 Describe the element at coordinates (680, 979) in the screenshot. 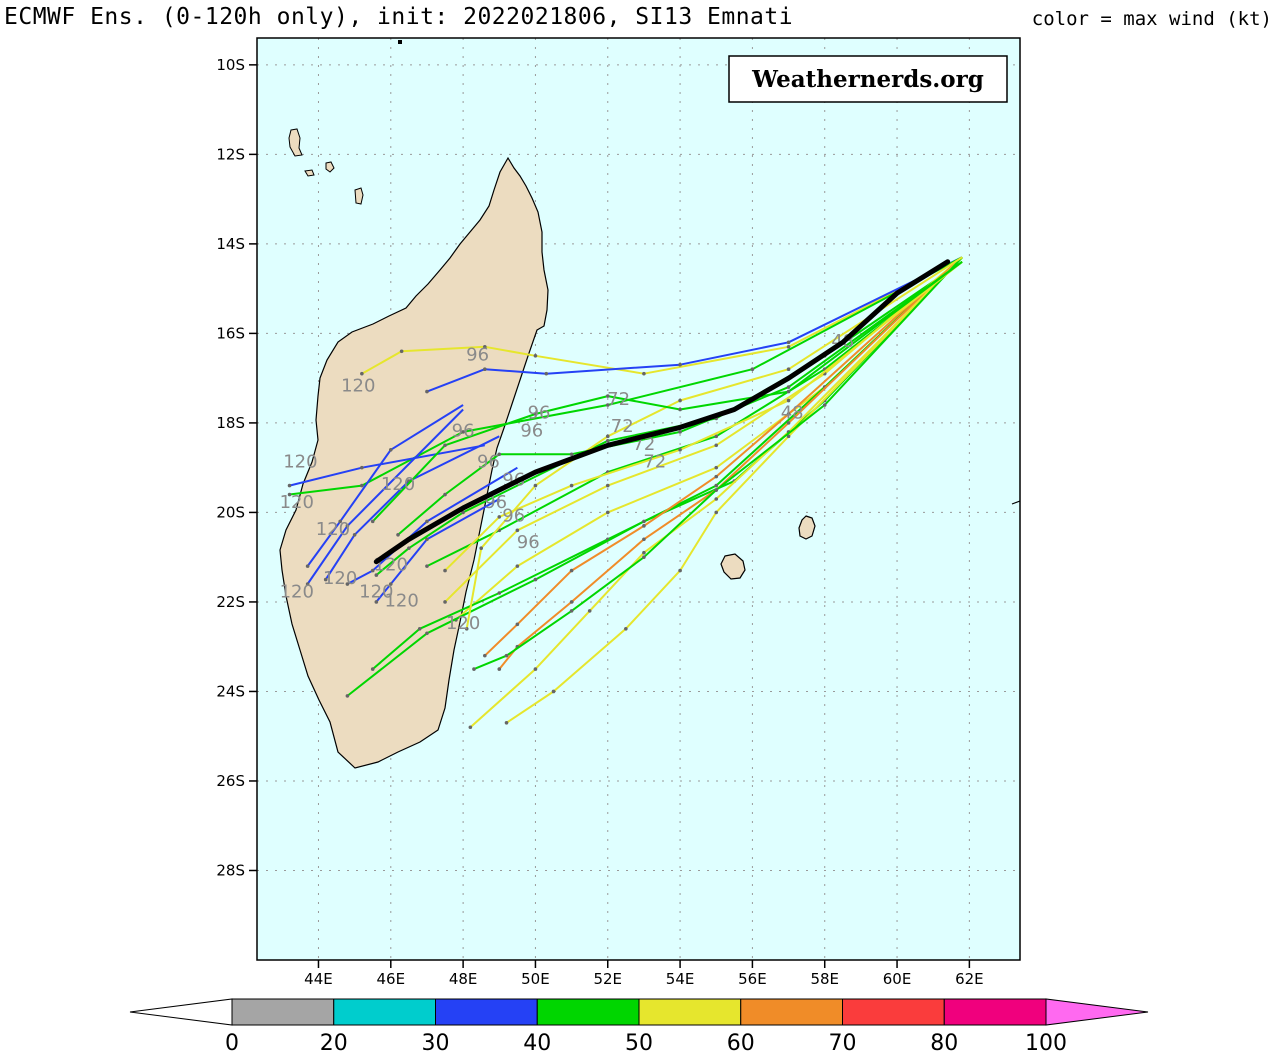

I see `lon-tick-label: 54E` at that location.